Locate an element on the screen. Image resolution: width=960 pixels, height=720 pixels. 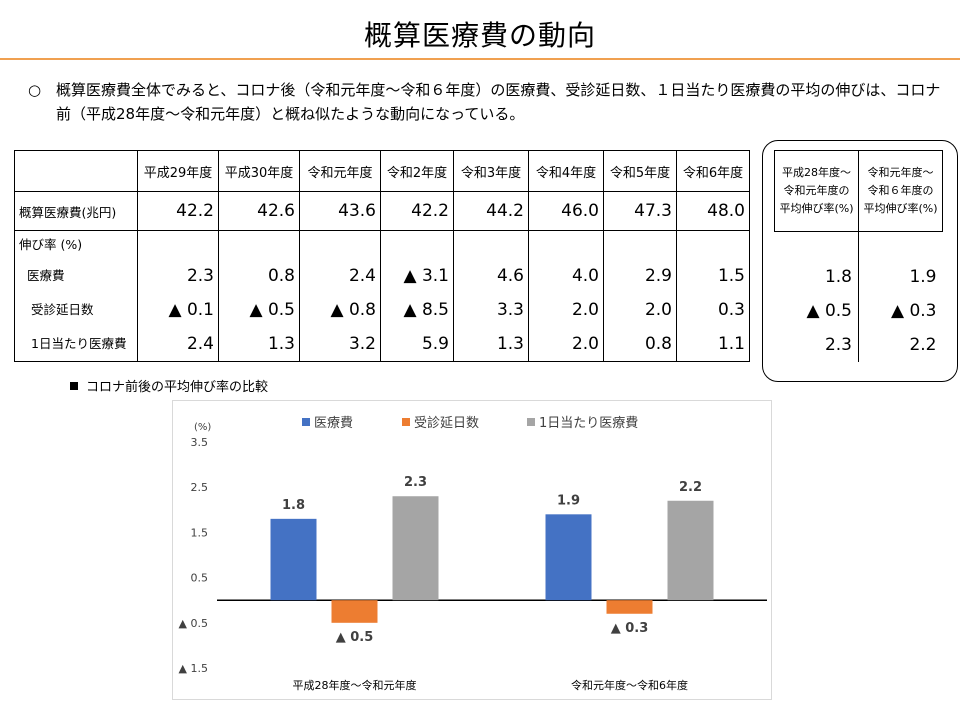
growth-cell: 2.9 is located at coordinates (658, 276).